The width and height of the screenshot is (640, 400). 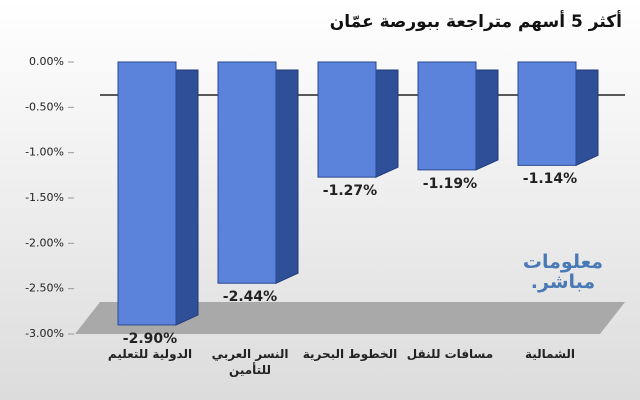 What do you see at coordinates (350, 318) in the screenshot?
I see `floor` at bounding box center [350, 318].